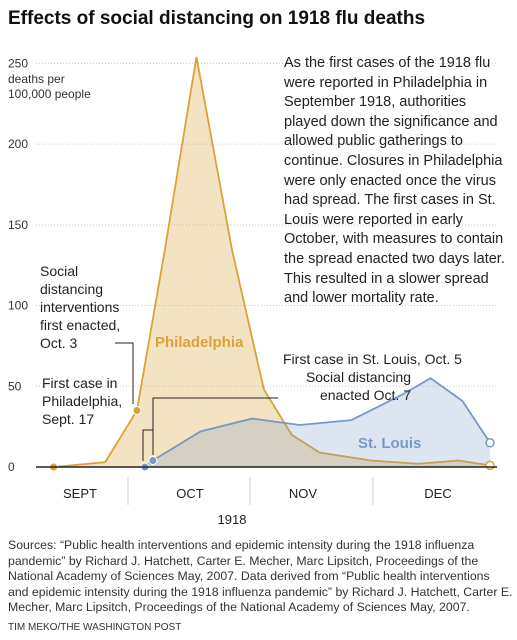 Image resolution: width=517 pixels, height=640 pixels. I want to click on x-tick-label: OCT, so click(190, 493).